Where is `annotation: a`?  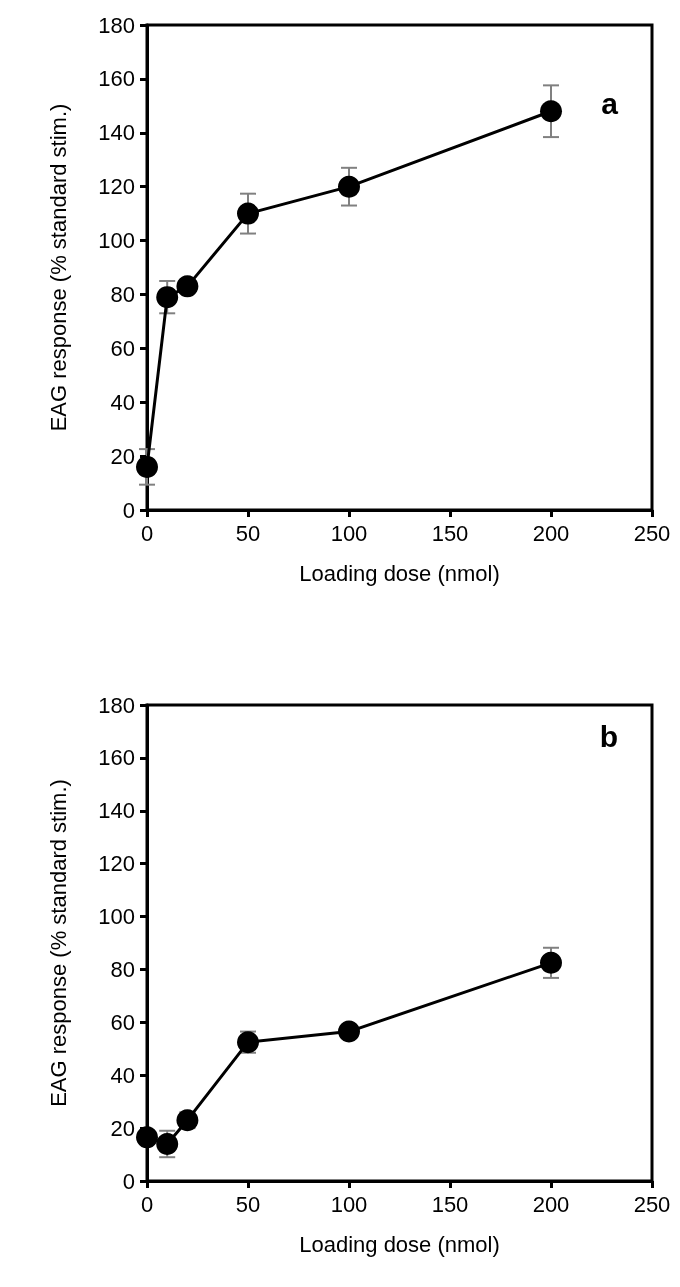 annotation: a is located at coordinates (610, 103).